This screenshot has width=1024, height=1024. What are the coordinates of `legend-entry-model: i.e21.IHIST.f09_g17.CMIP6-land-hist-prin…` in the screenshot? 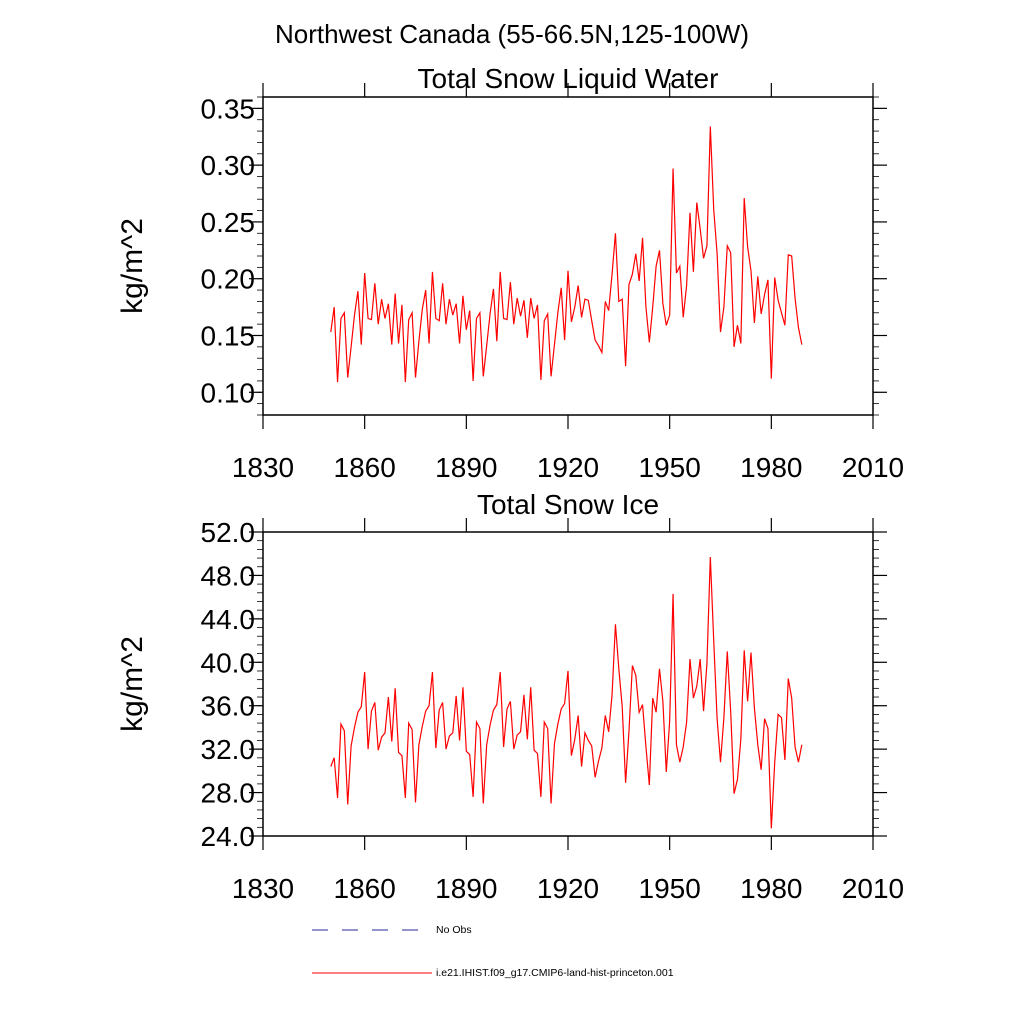 It's located at (493, 973).